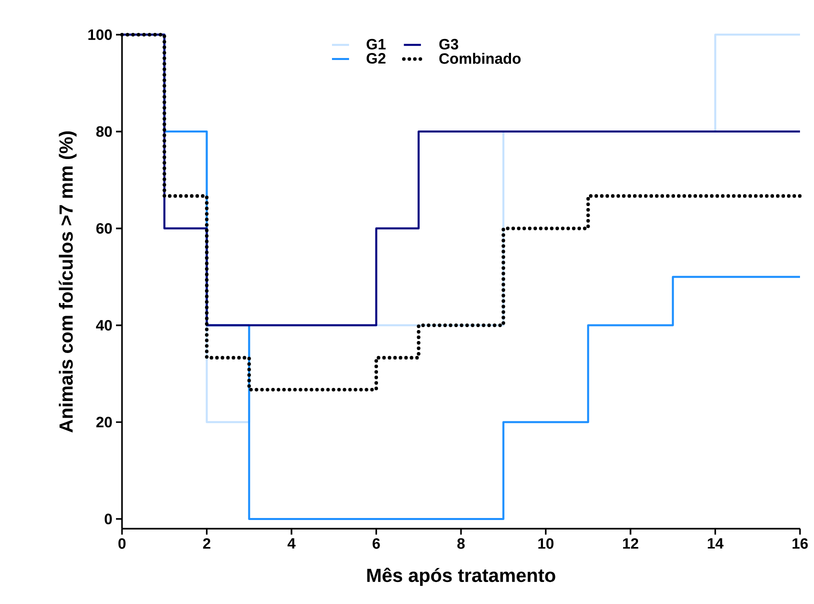 This screenshot has height=604, width=814. I want to click on x-tick-label: 12, so click(630, 543).